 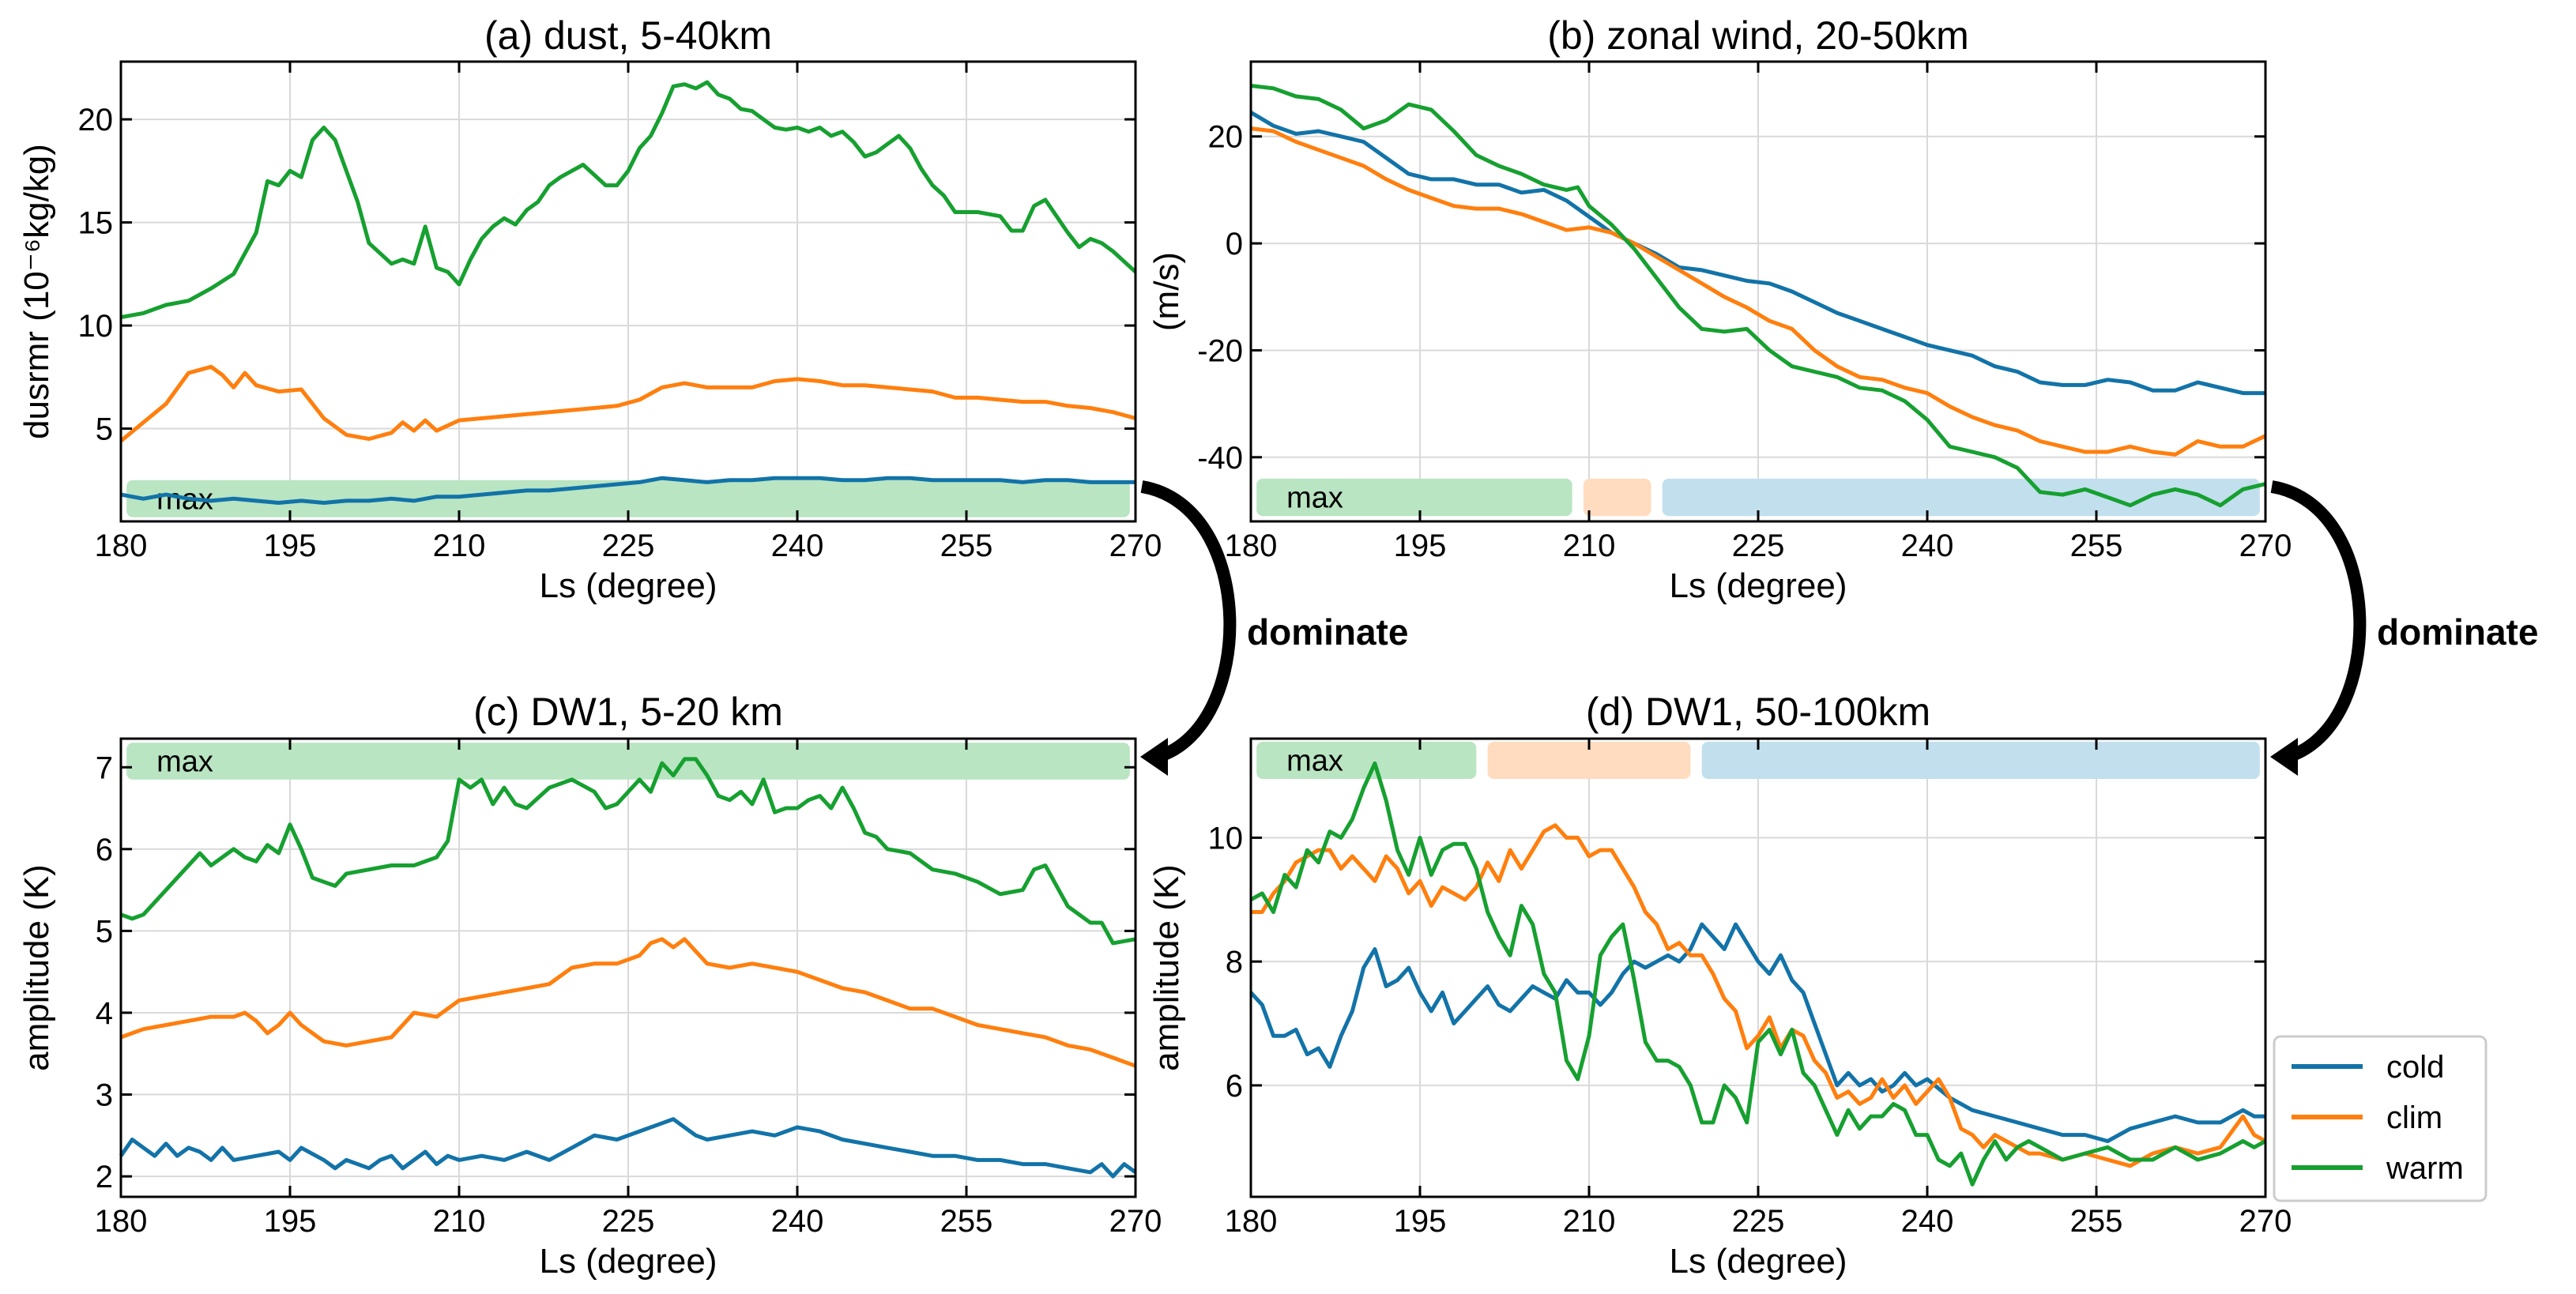 I want to click on dominate-arrow-right: dominate, so click(x=2404, y=628).